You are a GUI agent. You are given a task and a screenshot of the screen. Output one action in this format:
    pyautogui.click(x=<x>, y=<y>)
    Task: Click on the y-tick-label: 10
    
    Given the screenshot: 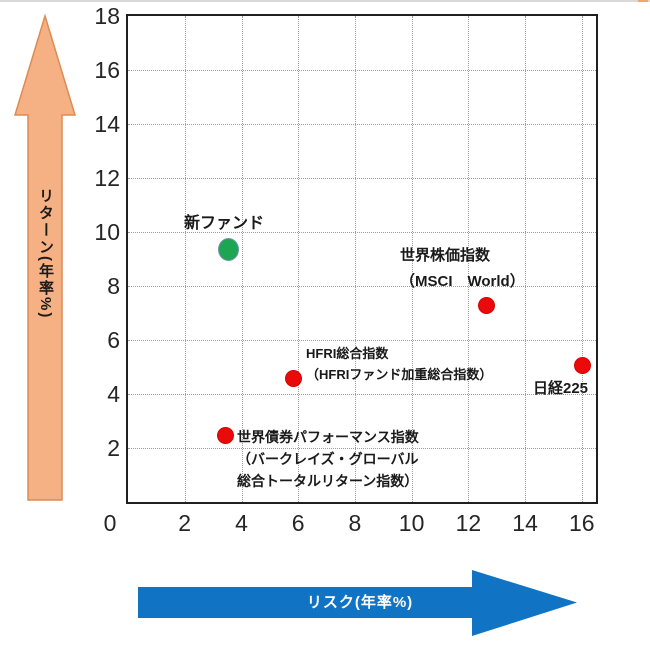 What is the action you would take?
    pyautogui.click(x=107, y=232)
    